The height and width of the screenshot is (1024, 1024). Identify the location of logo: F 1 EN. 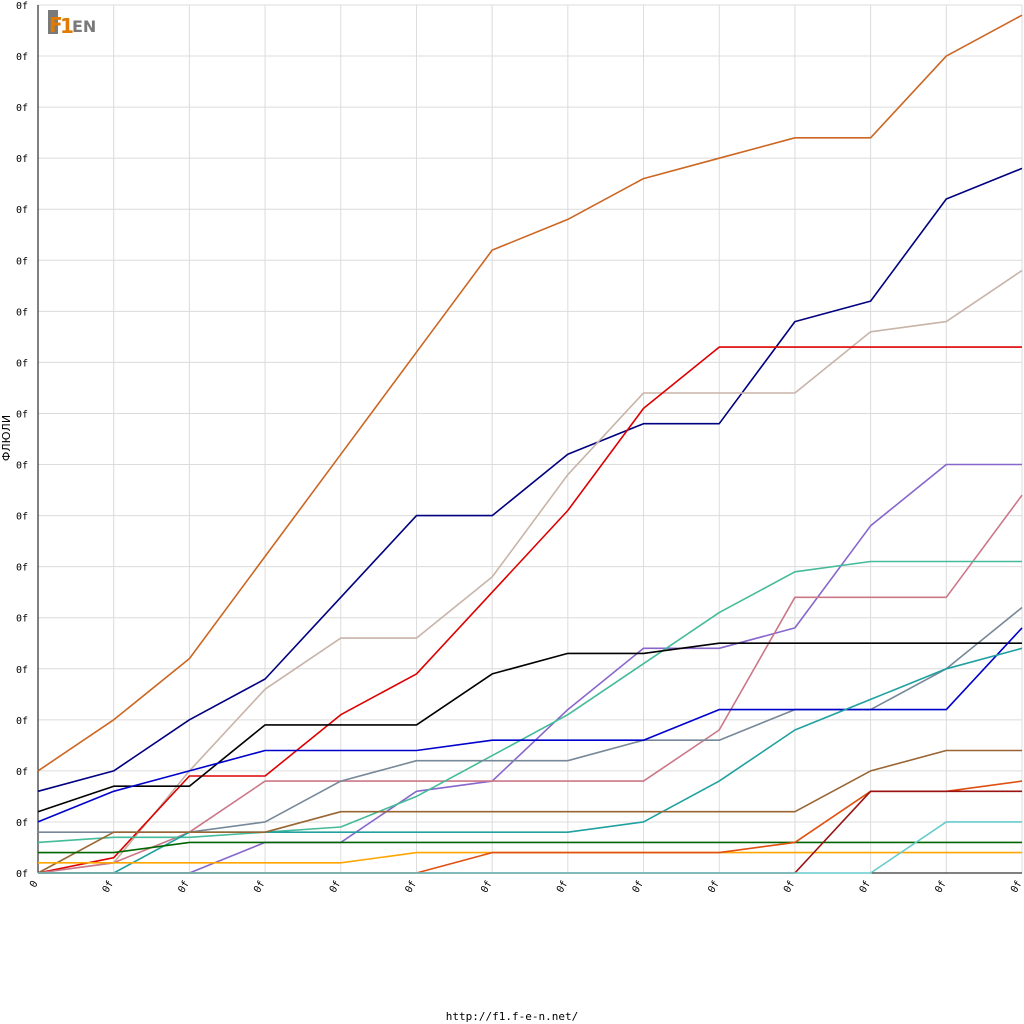
(72, 24).